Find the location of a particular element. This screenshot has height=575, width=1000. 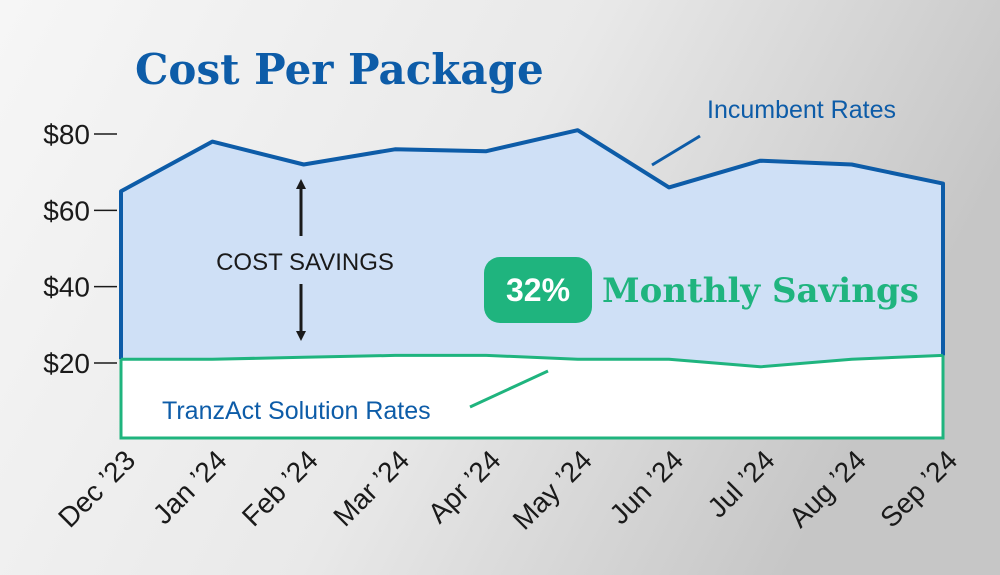

y-tick-label: $20 is located at coordinates (66, 363).